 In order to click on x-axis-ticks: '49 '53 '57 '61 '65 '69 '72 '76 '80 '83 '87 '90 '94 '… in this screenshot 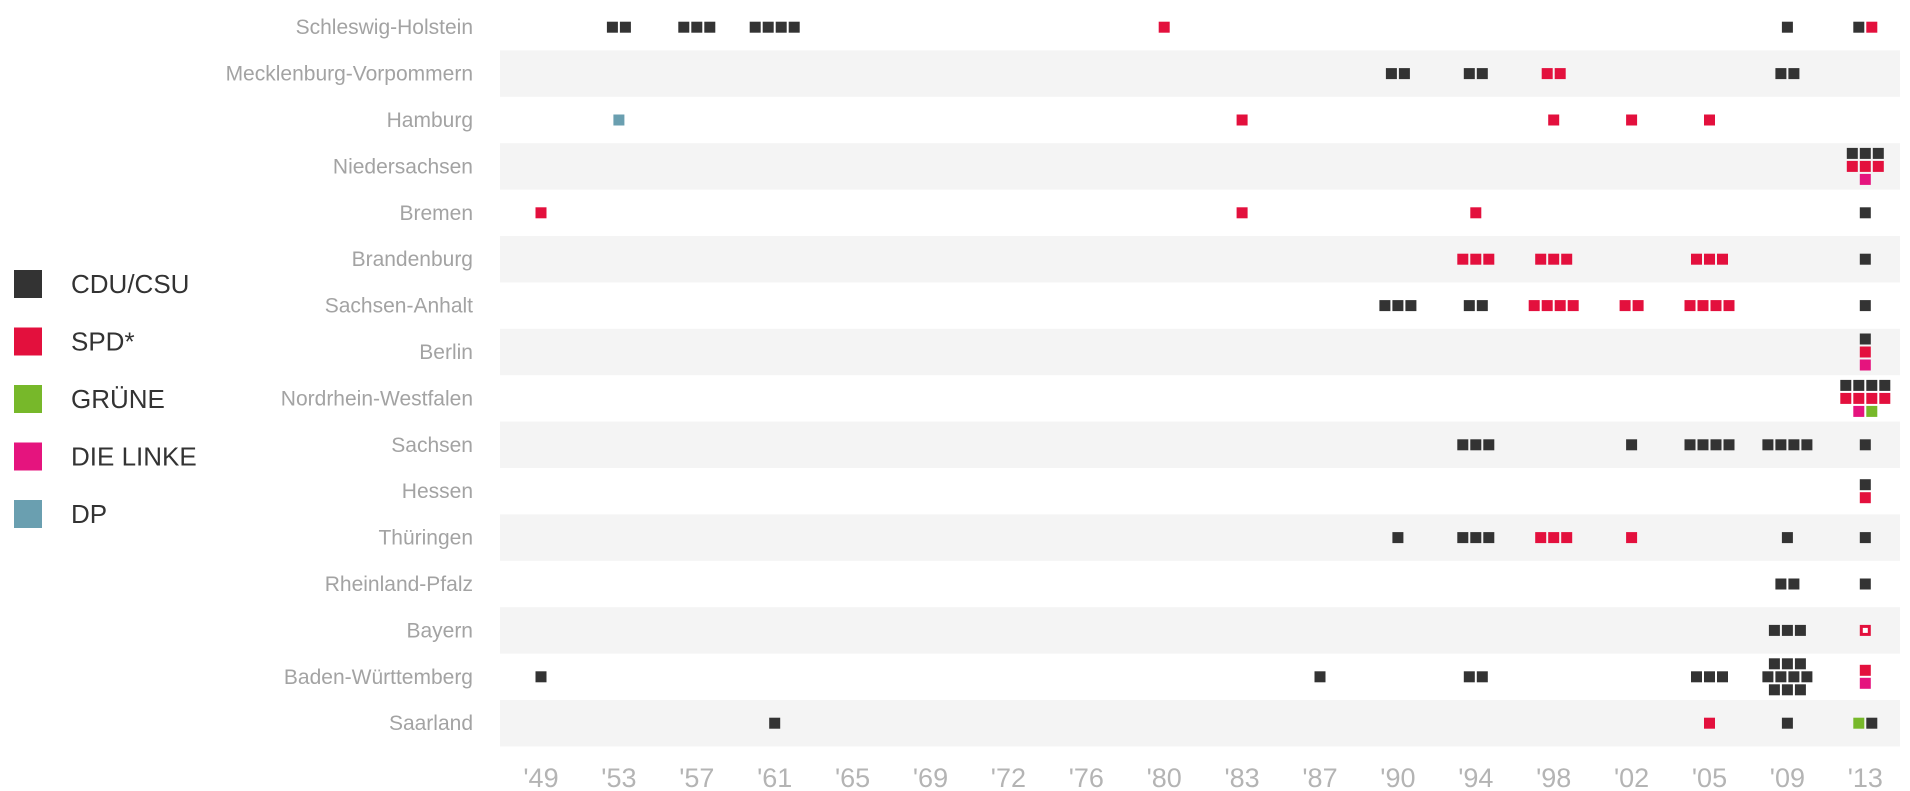, I will do `click(1202, 777)`.